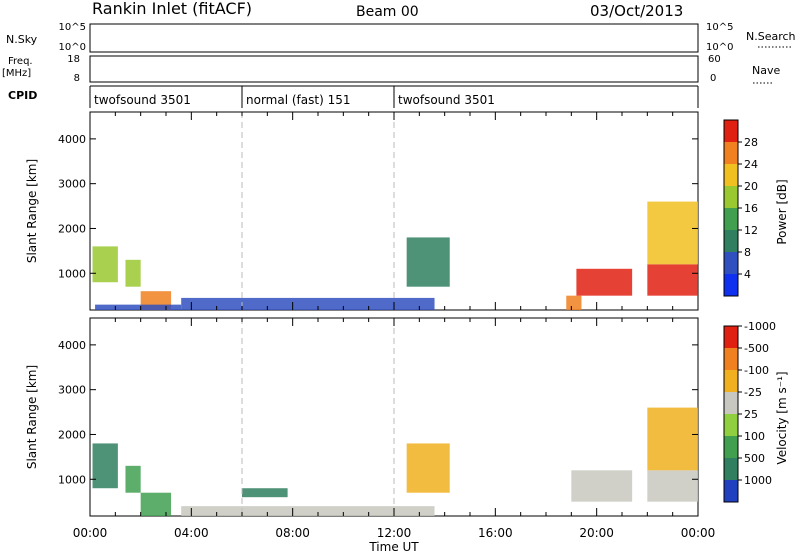  Describe the element at coordinates (766, 70) in the screenshot. I see `nave-label: Nave` at that location.